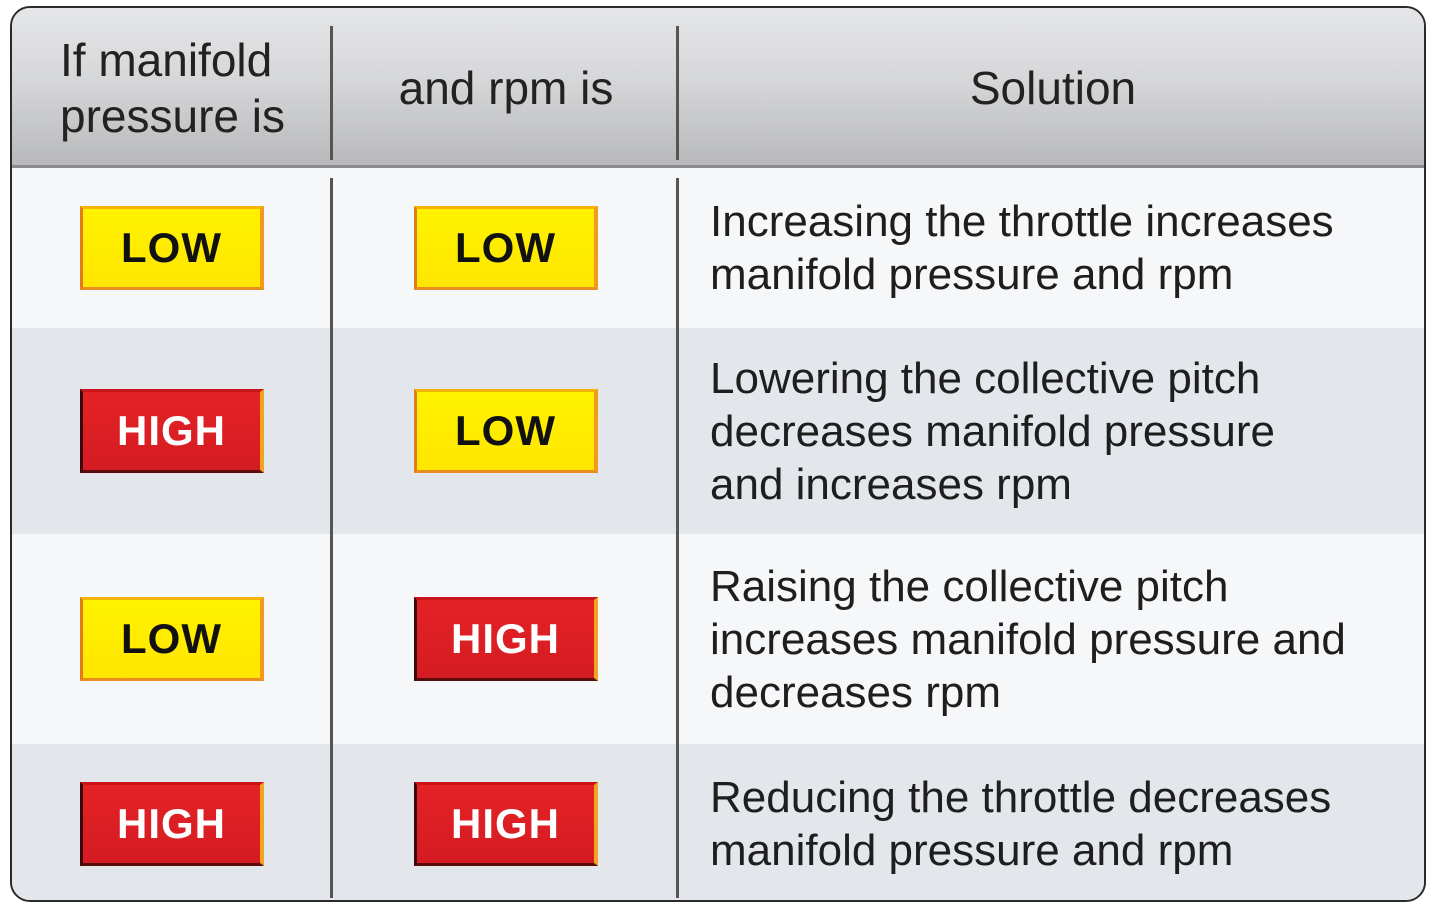 Image resolution: width=1440 pixels, height=917 pixels. What do you see at coordinates (891, 484) in the screenshot?
I see `solution-line: and increases rpm` at bounding box center [891, 484].